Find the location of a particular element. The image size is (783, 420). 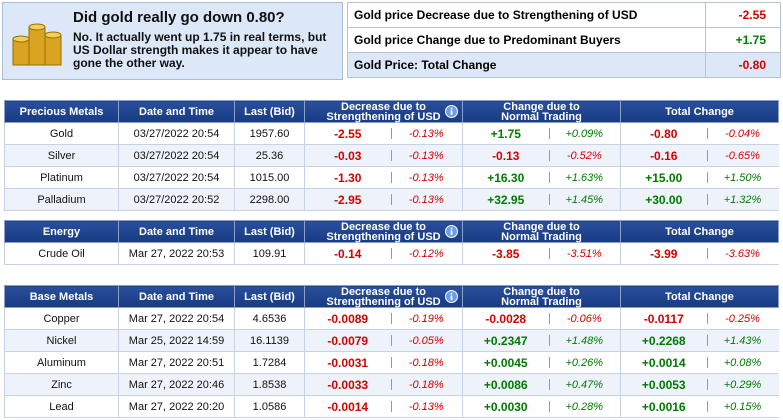

cell-text: Zinc is located at coordinates (61, 384).